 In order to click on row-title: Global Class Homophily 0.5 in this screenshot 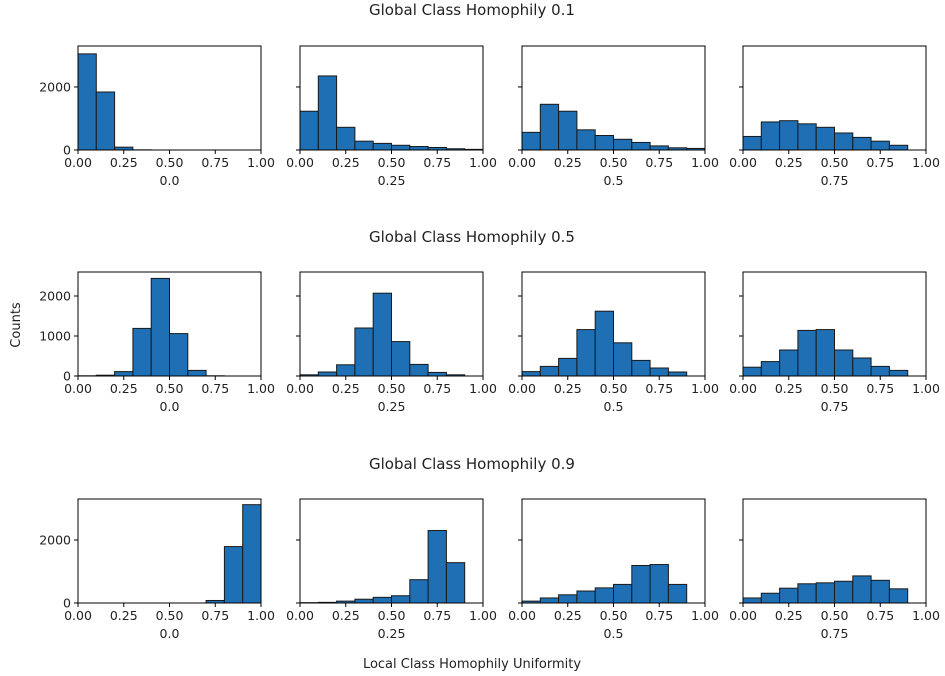, I will do `click(472, 237)`.